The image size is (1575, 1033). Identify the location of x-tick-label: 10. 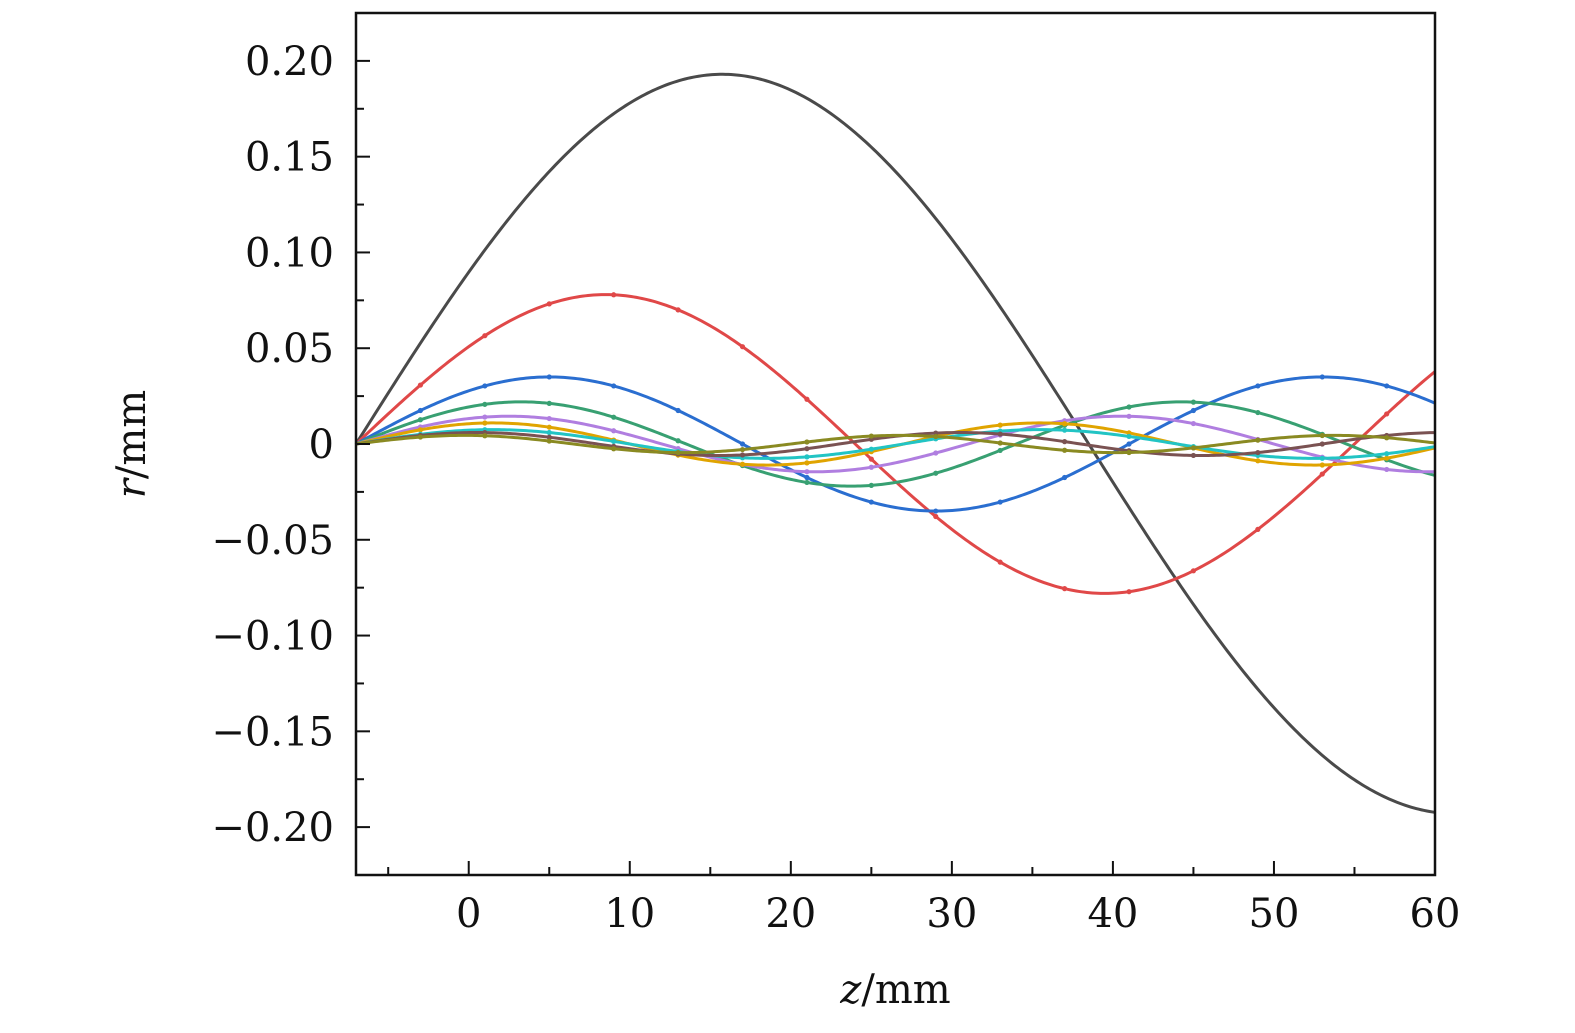
(629, 914).